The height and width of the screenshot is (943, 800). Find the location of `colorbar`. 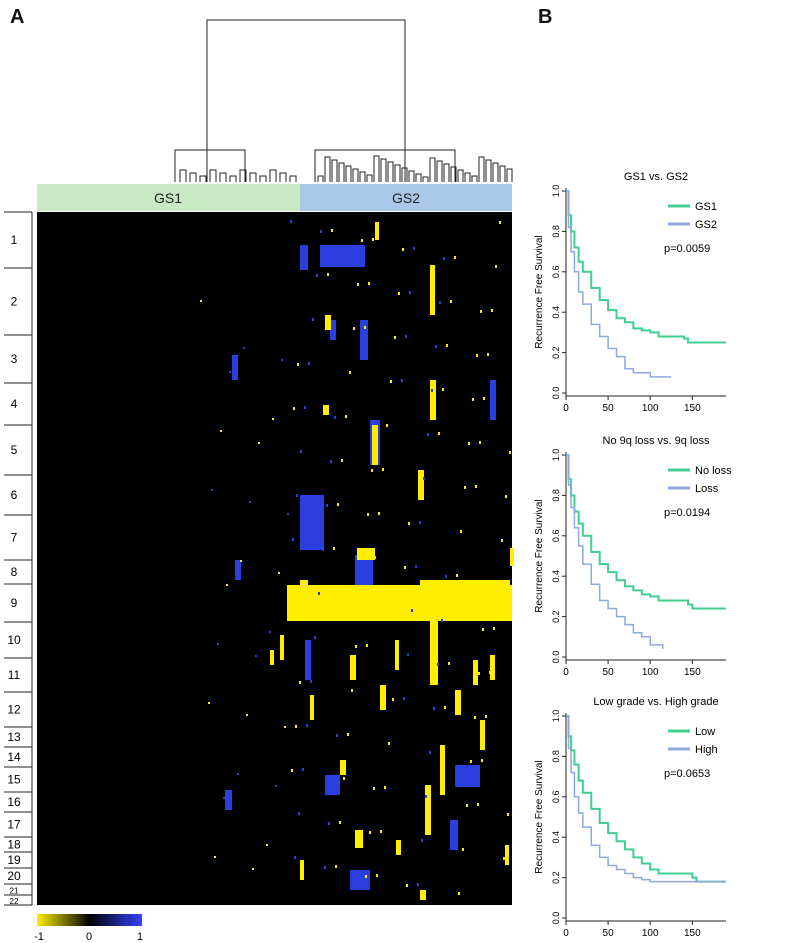

colorbar is located at coordinates (89, 920).